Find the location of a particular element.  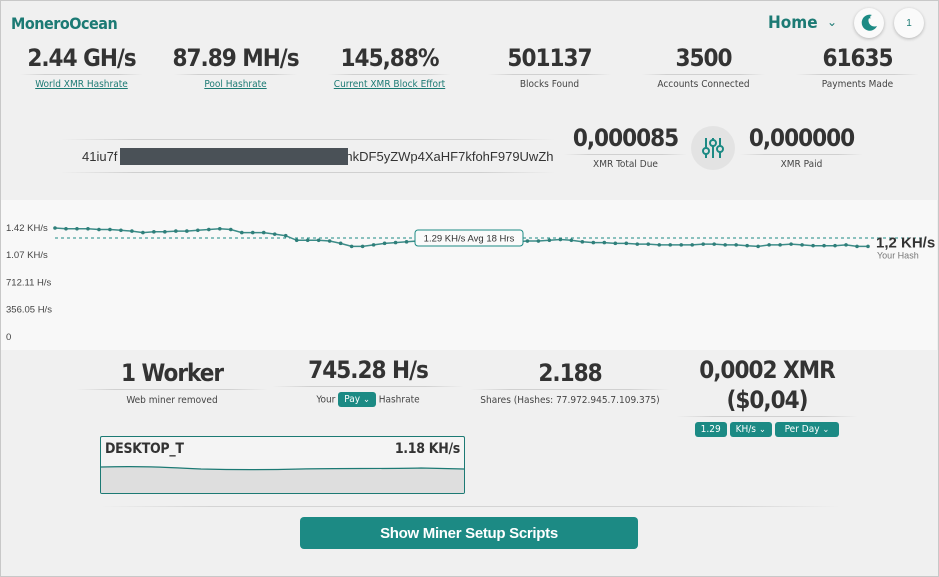

calc-hashrate-input: 1.29 is located at coordinates (710, 429).